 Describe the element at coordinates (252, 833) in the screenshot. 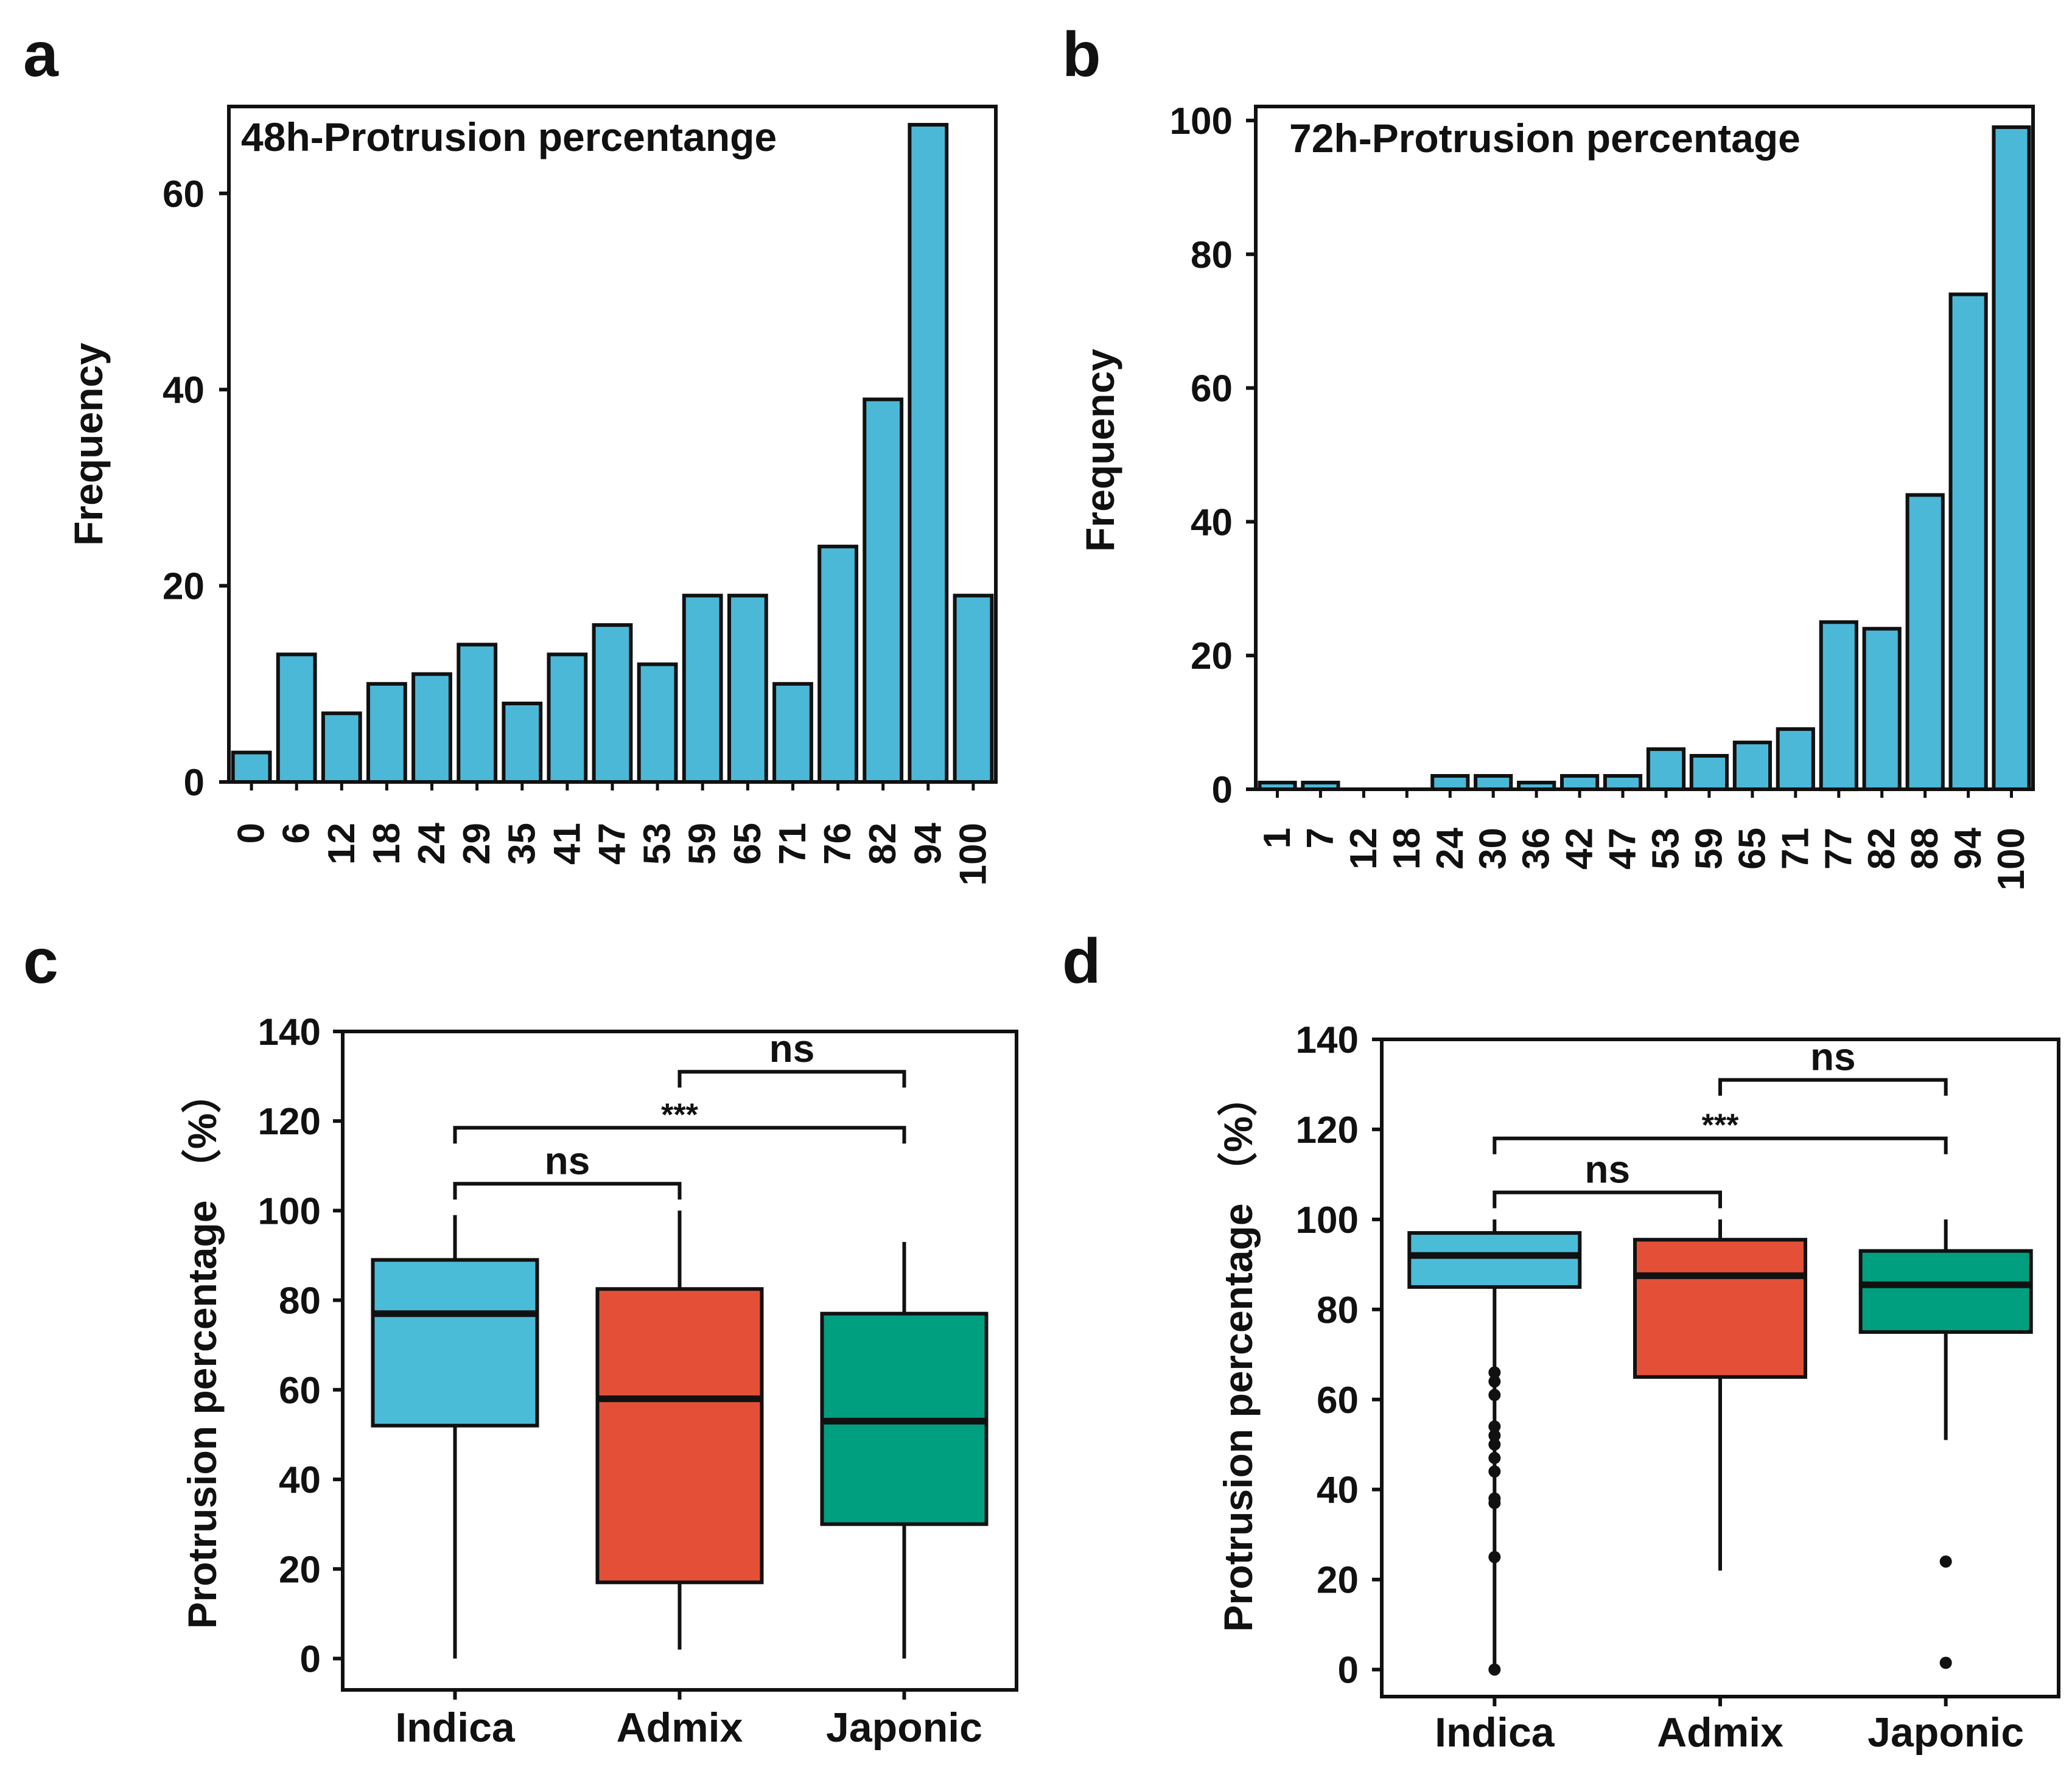

I see `x-tick-label: 0` at that location.